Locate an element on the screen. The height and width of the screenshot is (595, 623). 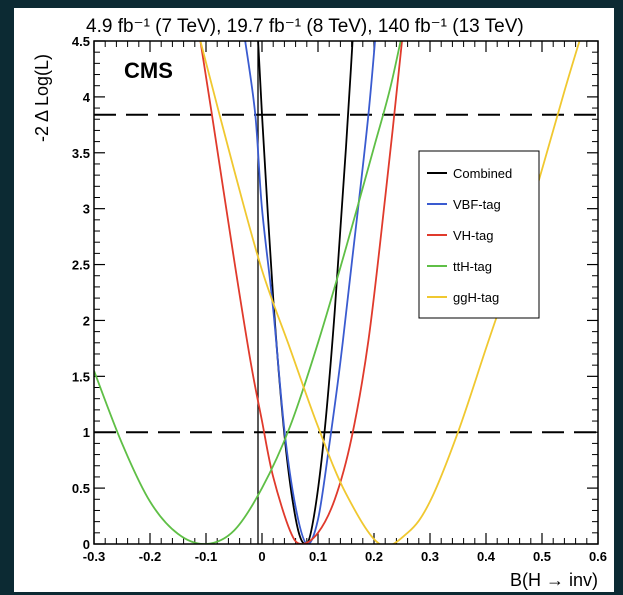
x-axis-label: B(H → inv) is located at coordinates (554, 580).